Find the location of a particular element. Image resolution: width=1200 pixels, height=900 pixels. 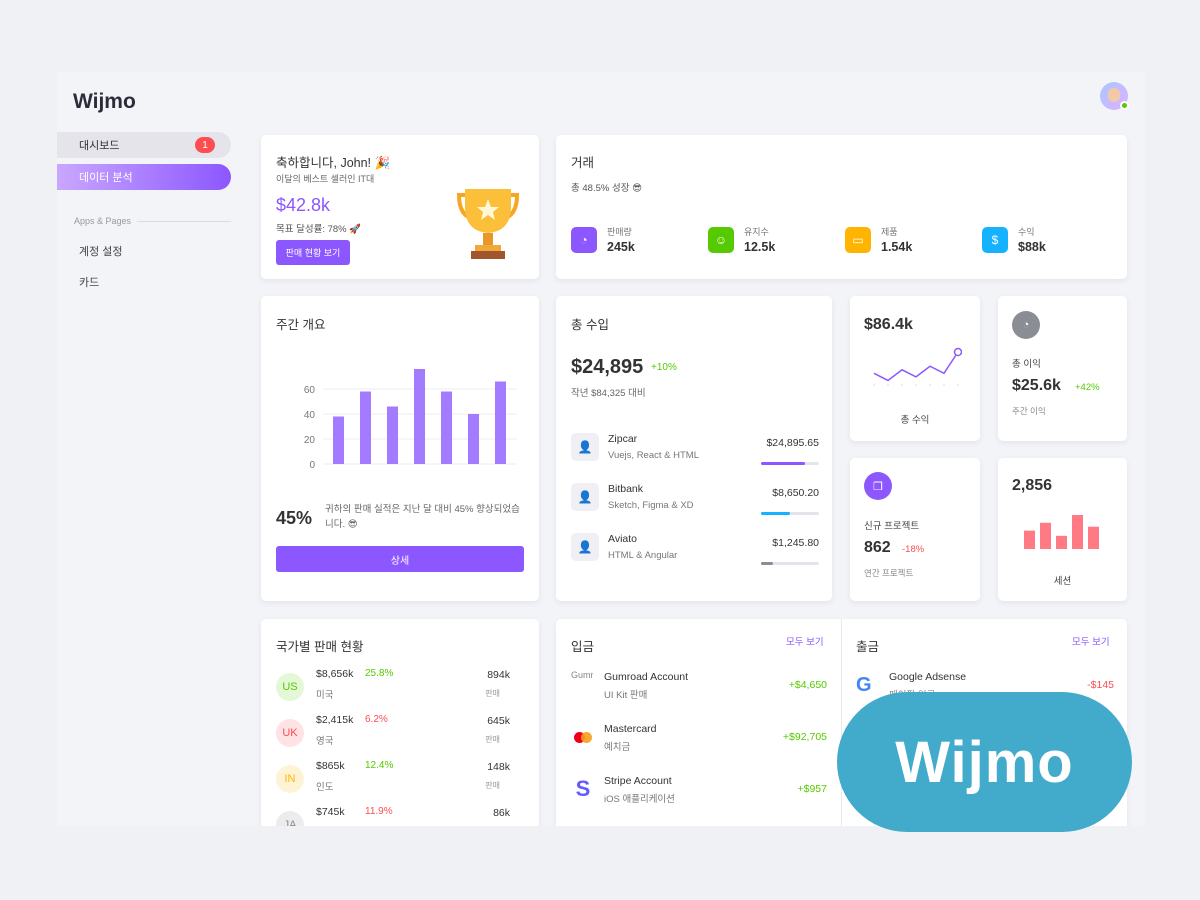

country-amount: $865k is located at coordinates (330, 766).